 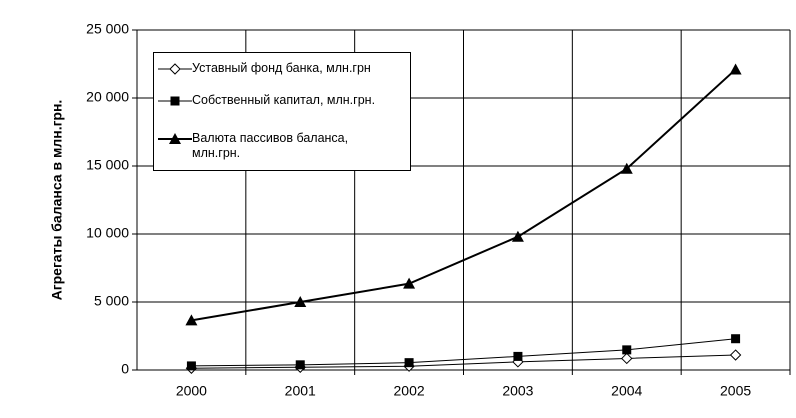 What do you see at coordinates (111, 301) in the screenshot?
I see `y-tick-label: 5 000` at bounding box center [111, 301].